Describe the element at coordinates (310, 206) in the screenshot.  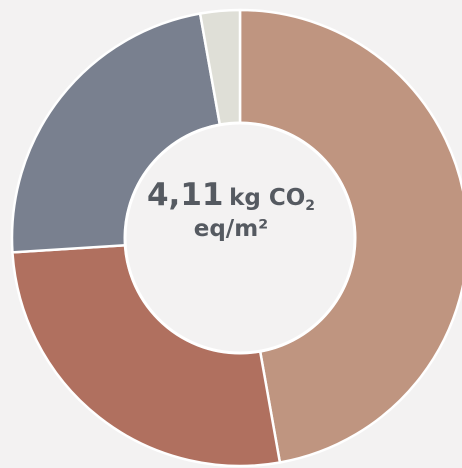
I see `center-unit-subscript: 2` at that location.